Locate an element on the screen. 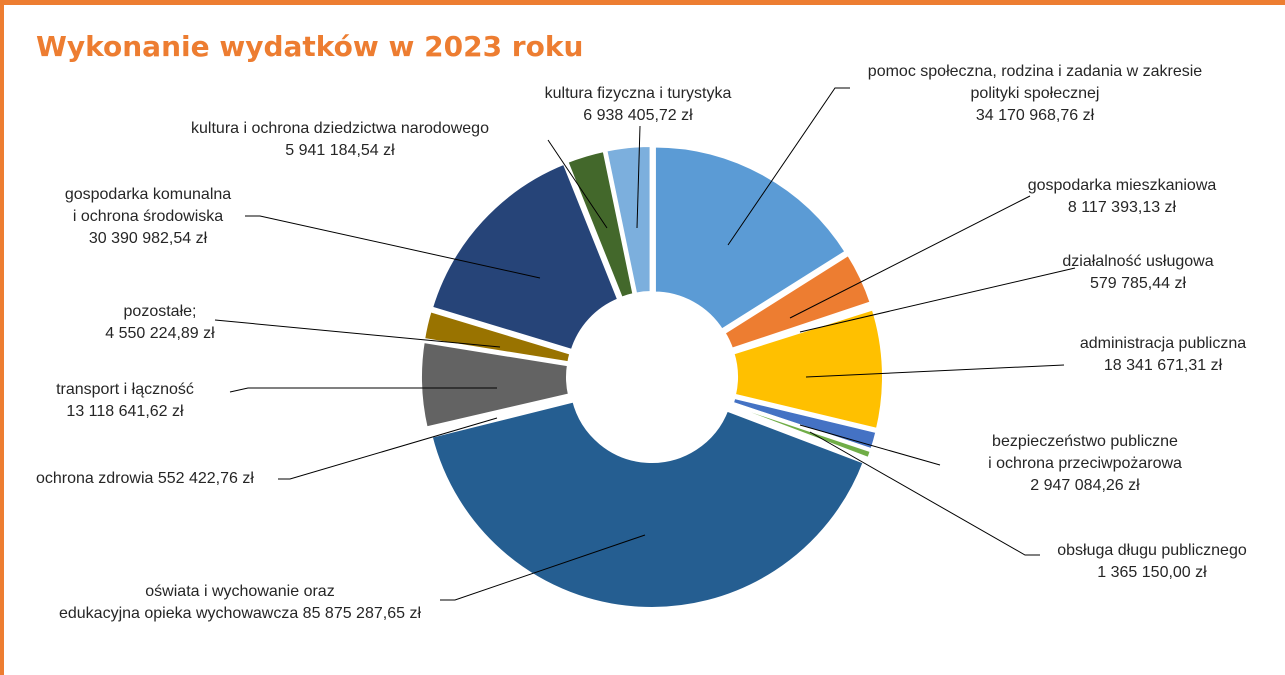 The width and height of the screenshot is (1285, 675). slice-label-line-4-1: i ochrona przeciwpożarowa is located at coordinates (1085, 463).